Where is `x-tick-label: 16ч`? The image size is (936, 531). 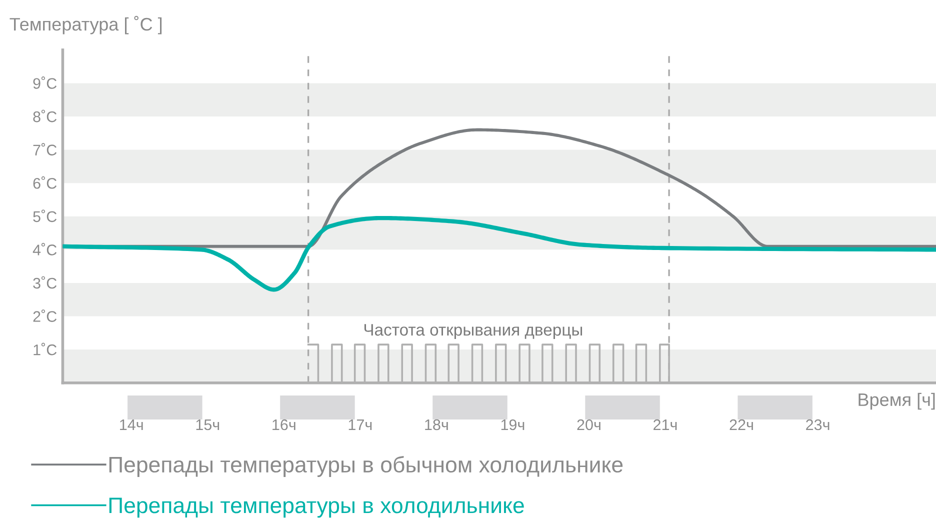
x-tick-label: 16ч is located at coordinates (284, 424).